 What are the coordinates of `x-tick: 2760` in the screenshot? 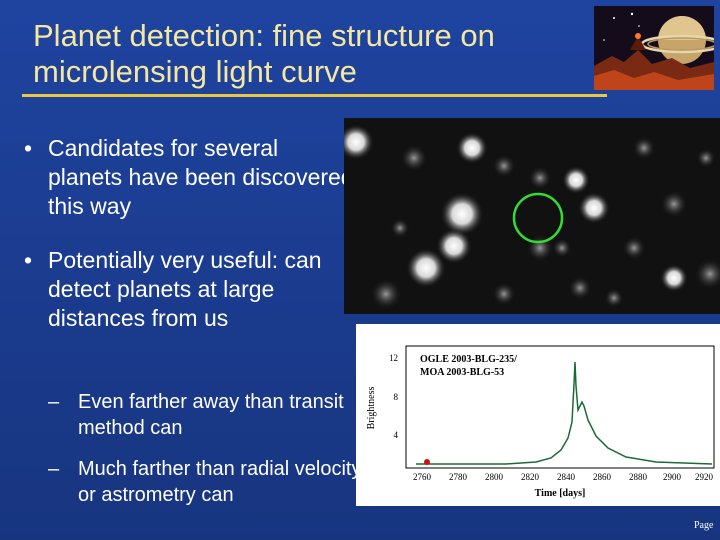 It's located at (422, 477).